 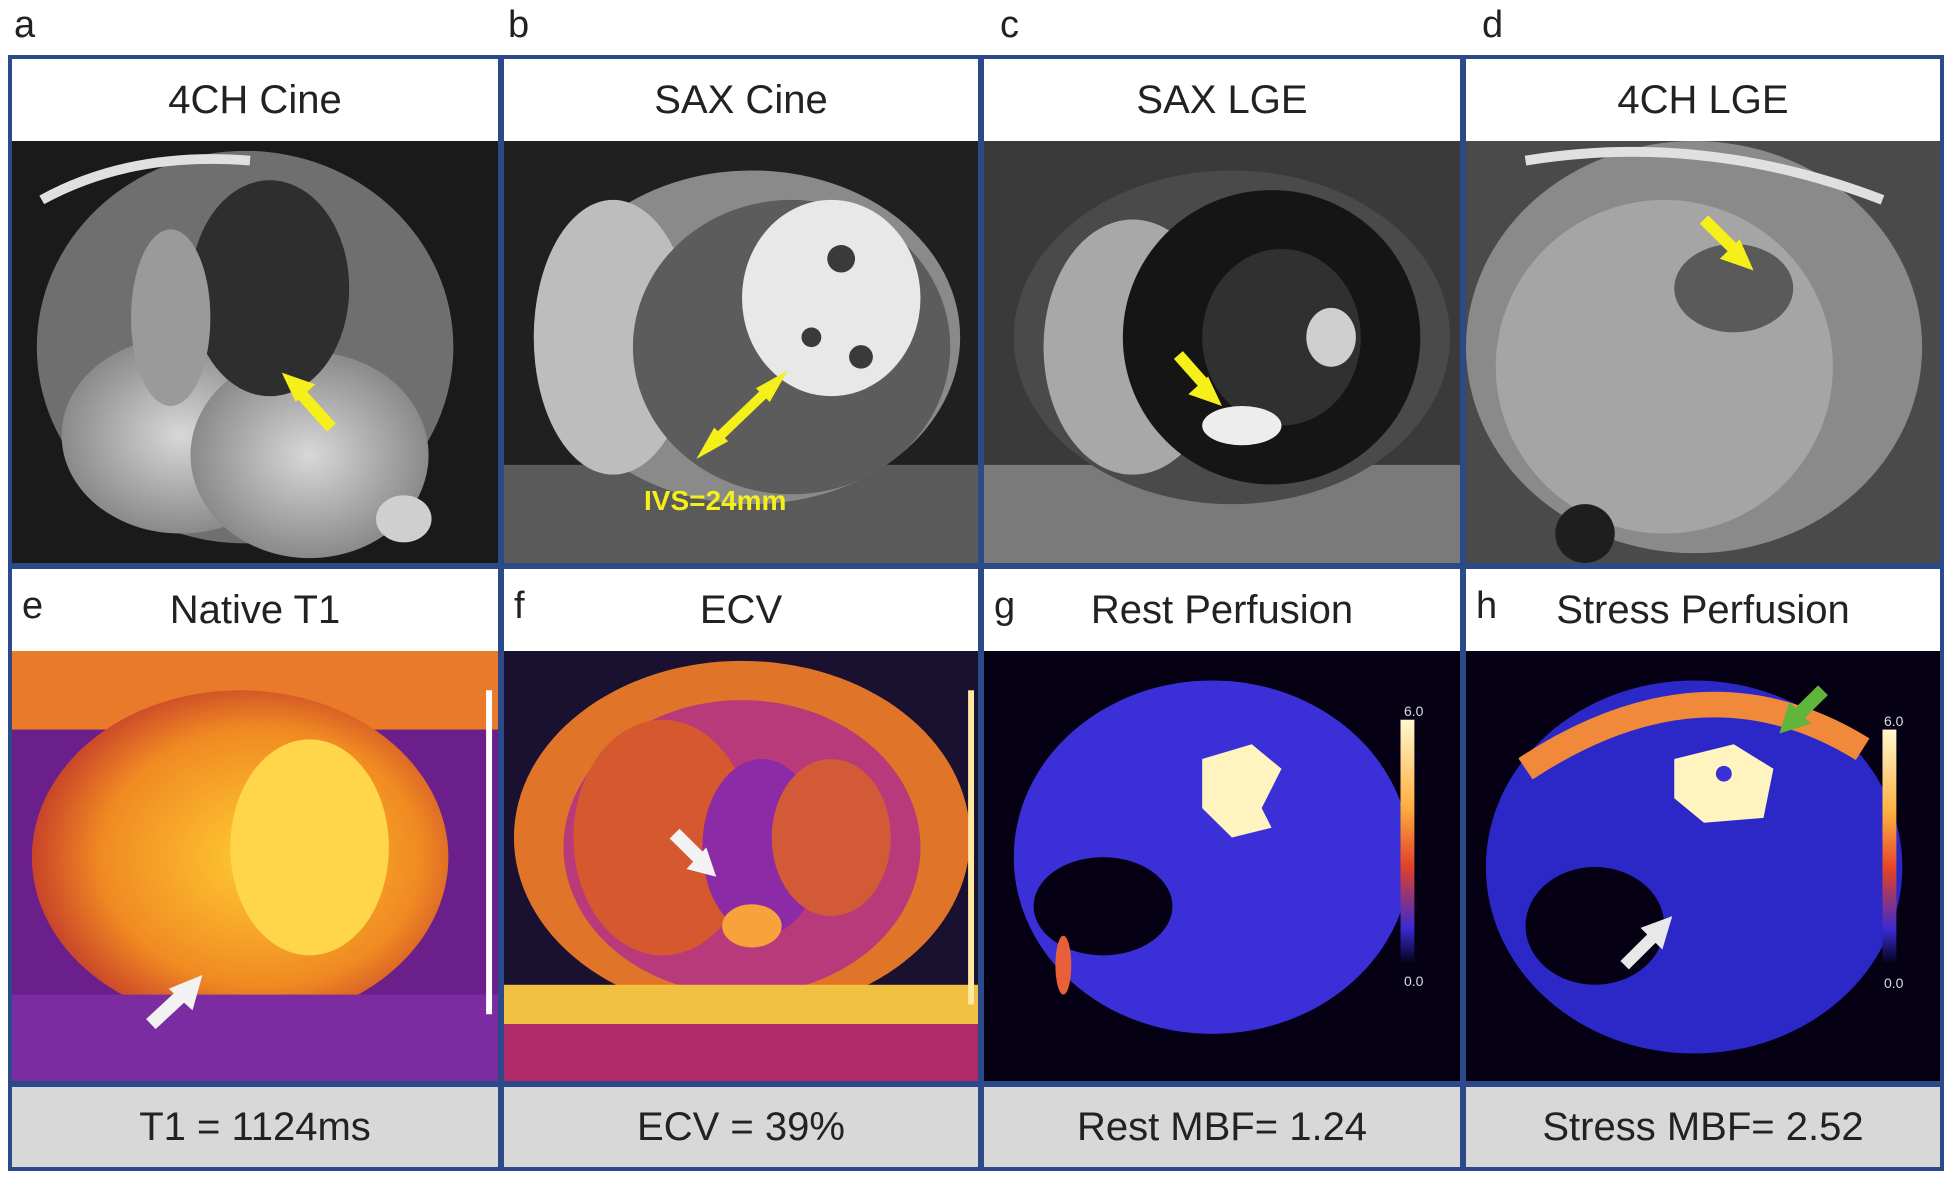 What do you see at coordinates (255, 610) in the screenshot?
I see `panel-title: Native T1` at bounding box center [255, 610].